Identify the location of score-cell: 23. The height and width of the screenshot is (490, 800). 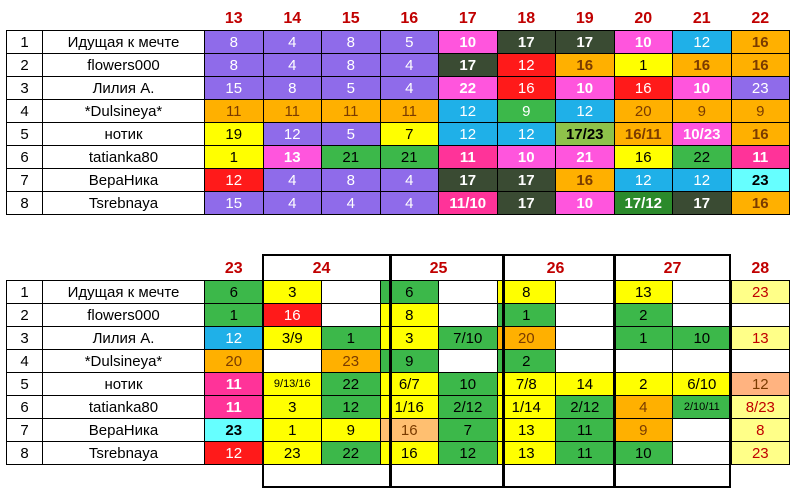
(292, 453).